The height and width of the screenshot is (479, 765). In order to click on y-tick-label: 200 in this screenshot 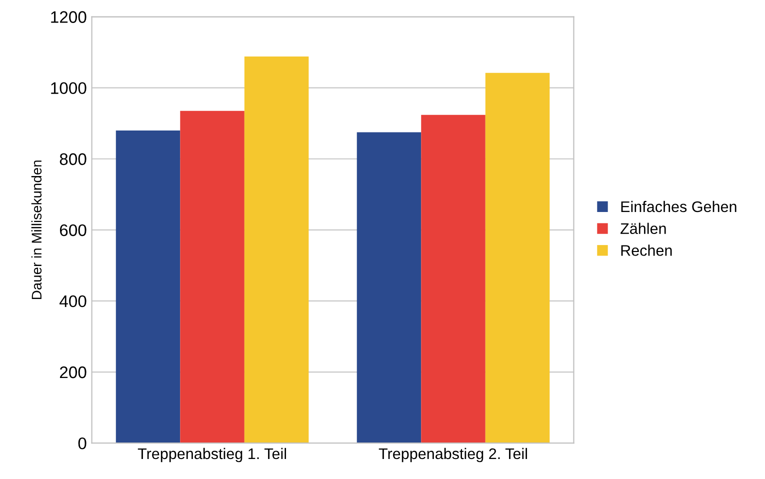, I will do `click(73, 372)`.